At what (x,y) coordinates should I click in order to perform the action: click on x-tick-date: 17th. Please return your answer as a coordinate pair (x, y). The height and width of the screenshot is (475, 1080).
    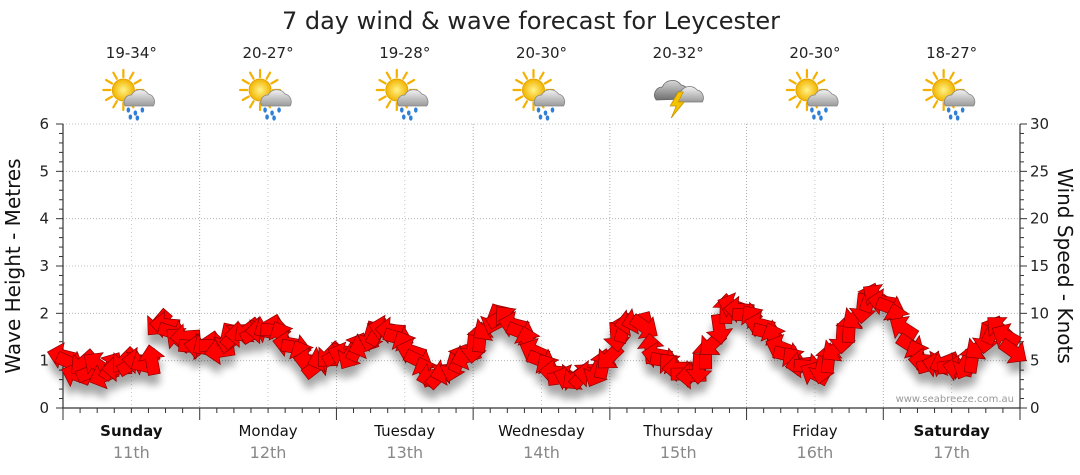
    Looking at the image, I should click on (951, 452).